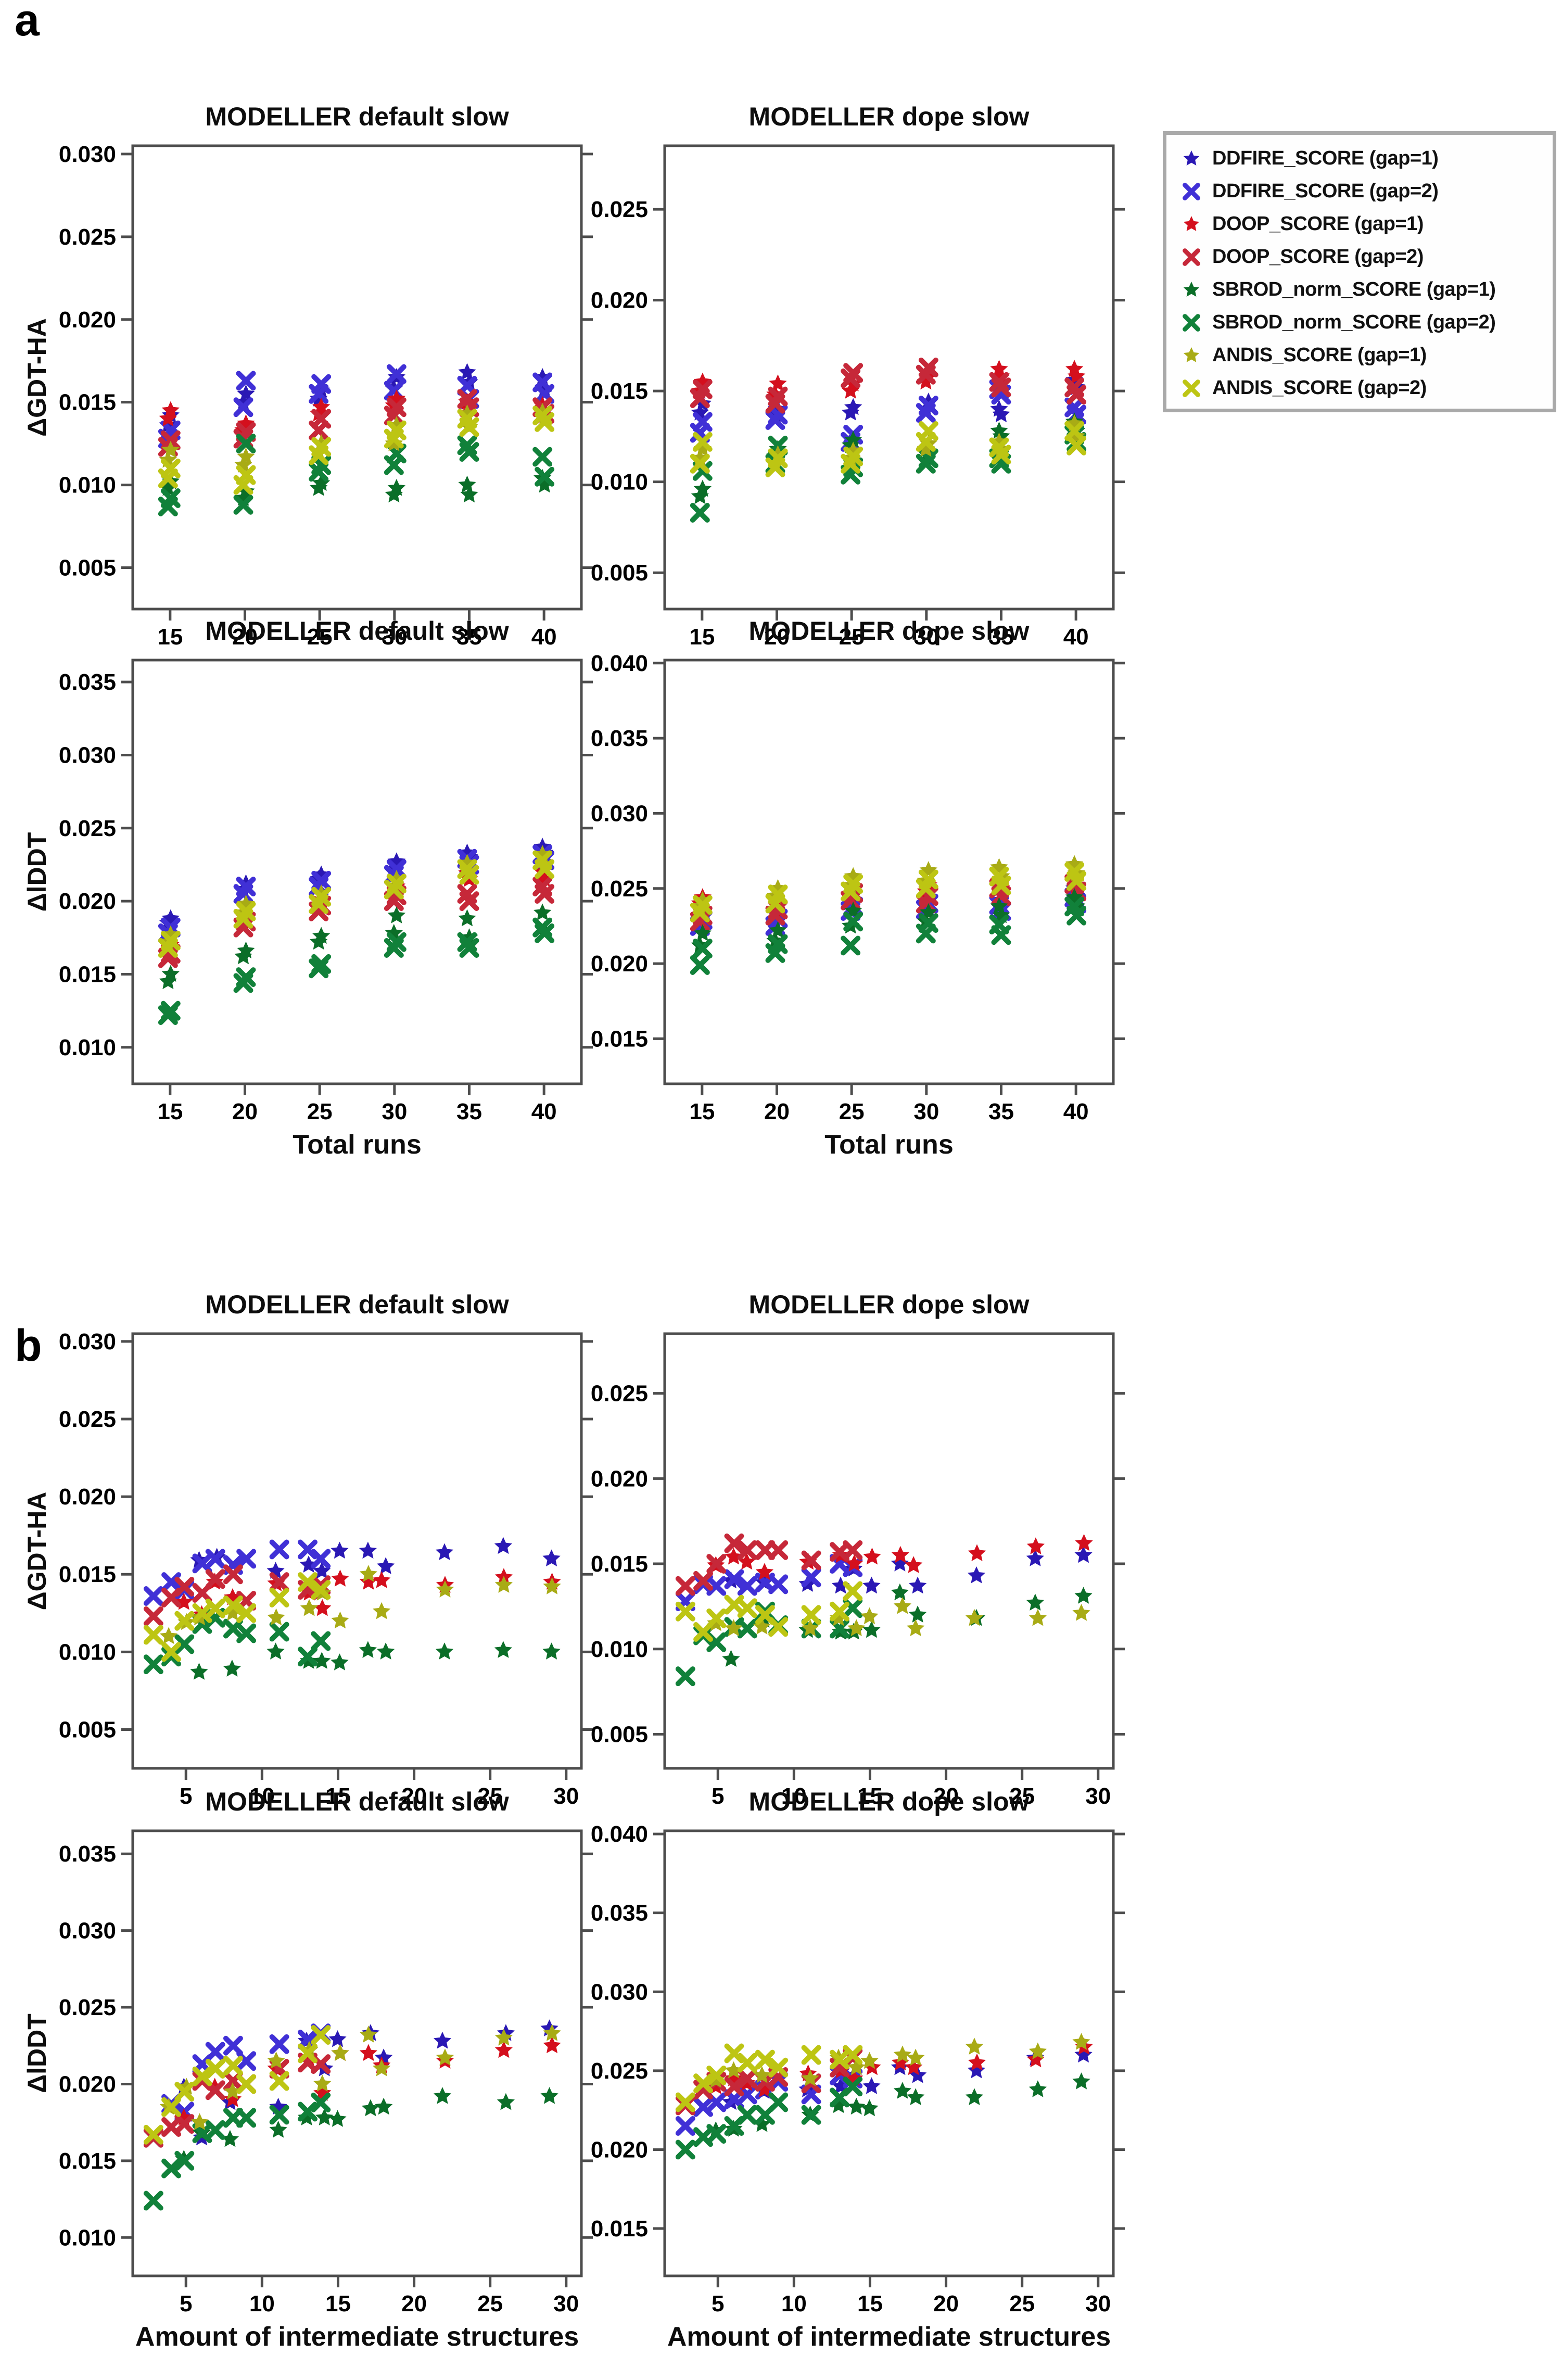 Image resolution: width=1562 pixels, height=2380 pixels. I want to click on legend-item: DOOP_SCORE (gap=1), so click(1365, 224).